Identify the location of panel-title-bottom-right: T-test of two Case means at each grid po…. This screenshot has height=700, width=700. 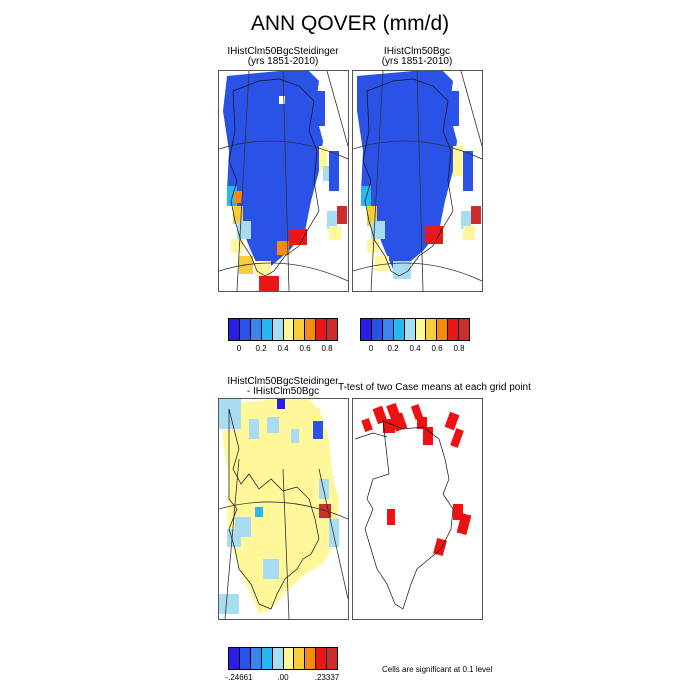
(434, 387).